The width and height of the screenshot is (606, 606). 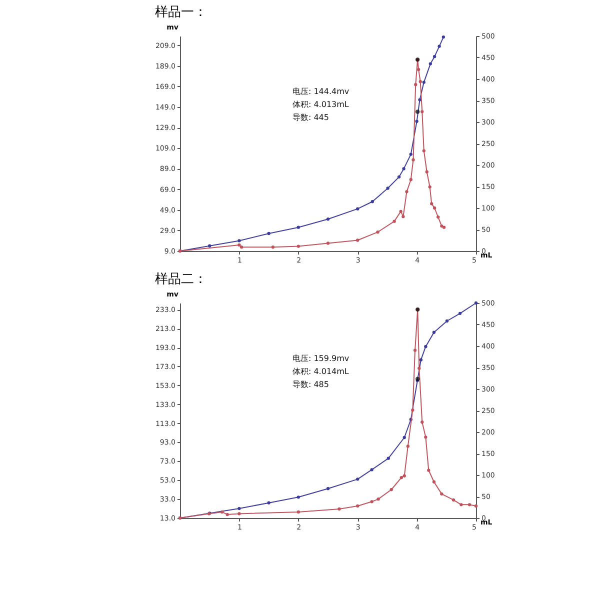 What do you see at coordinates (310, 384) in the screenshot?
I see `annotation: 导数: 485` at bounding box center [310, 384].